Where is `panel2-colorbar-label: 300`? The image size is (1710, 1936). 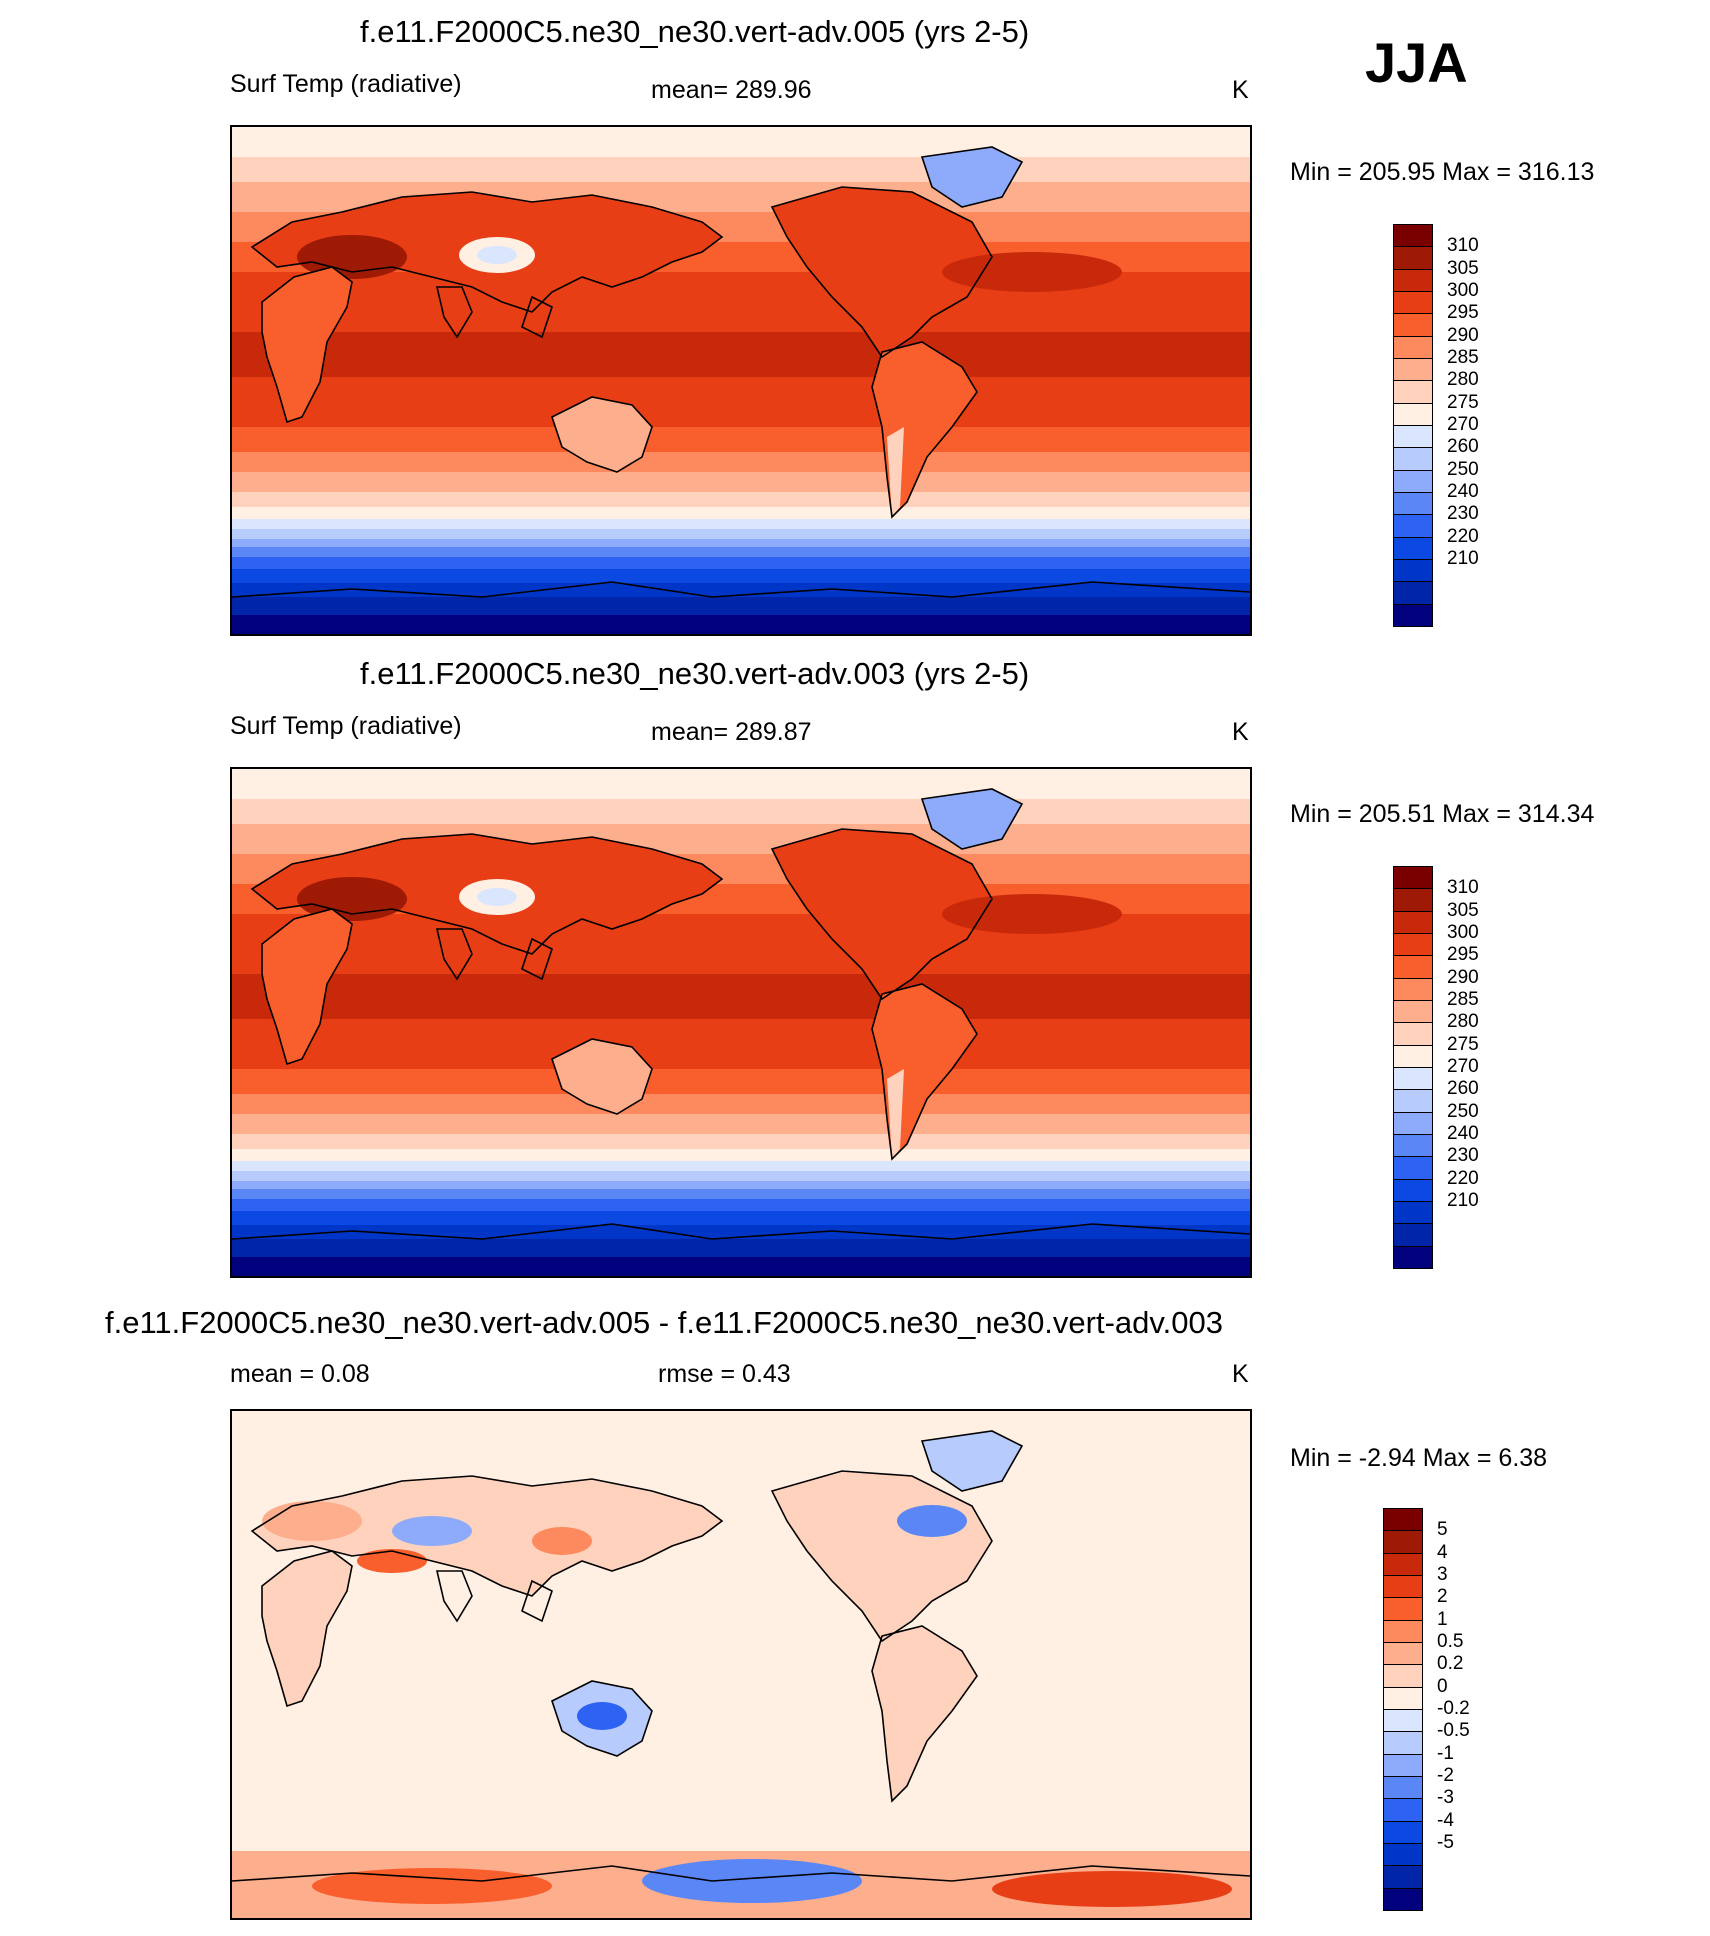 panel2-colorbar-label: 300 is located at coordinates (1463, 932).